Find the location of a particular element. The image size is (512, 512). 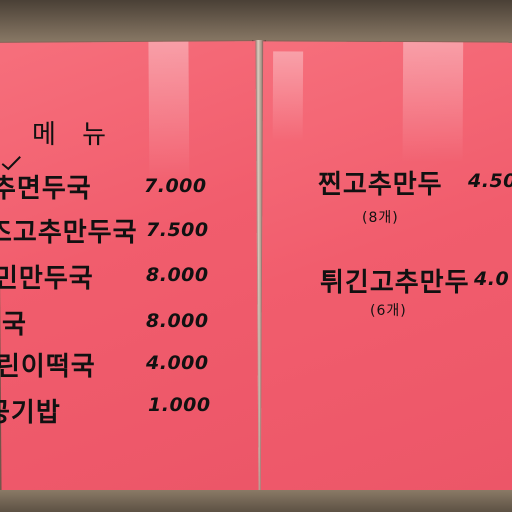

menu-item-name: 린이떡국 is located at coordinates (48, 367).